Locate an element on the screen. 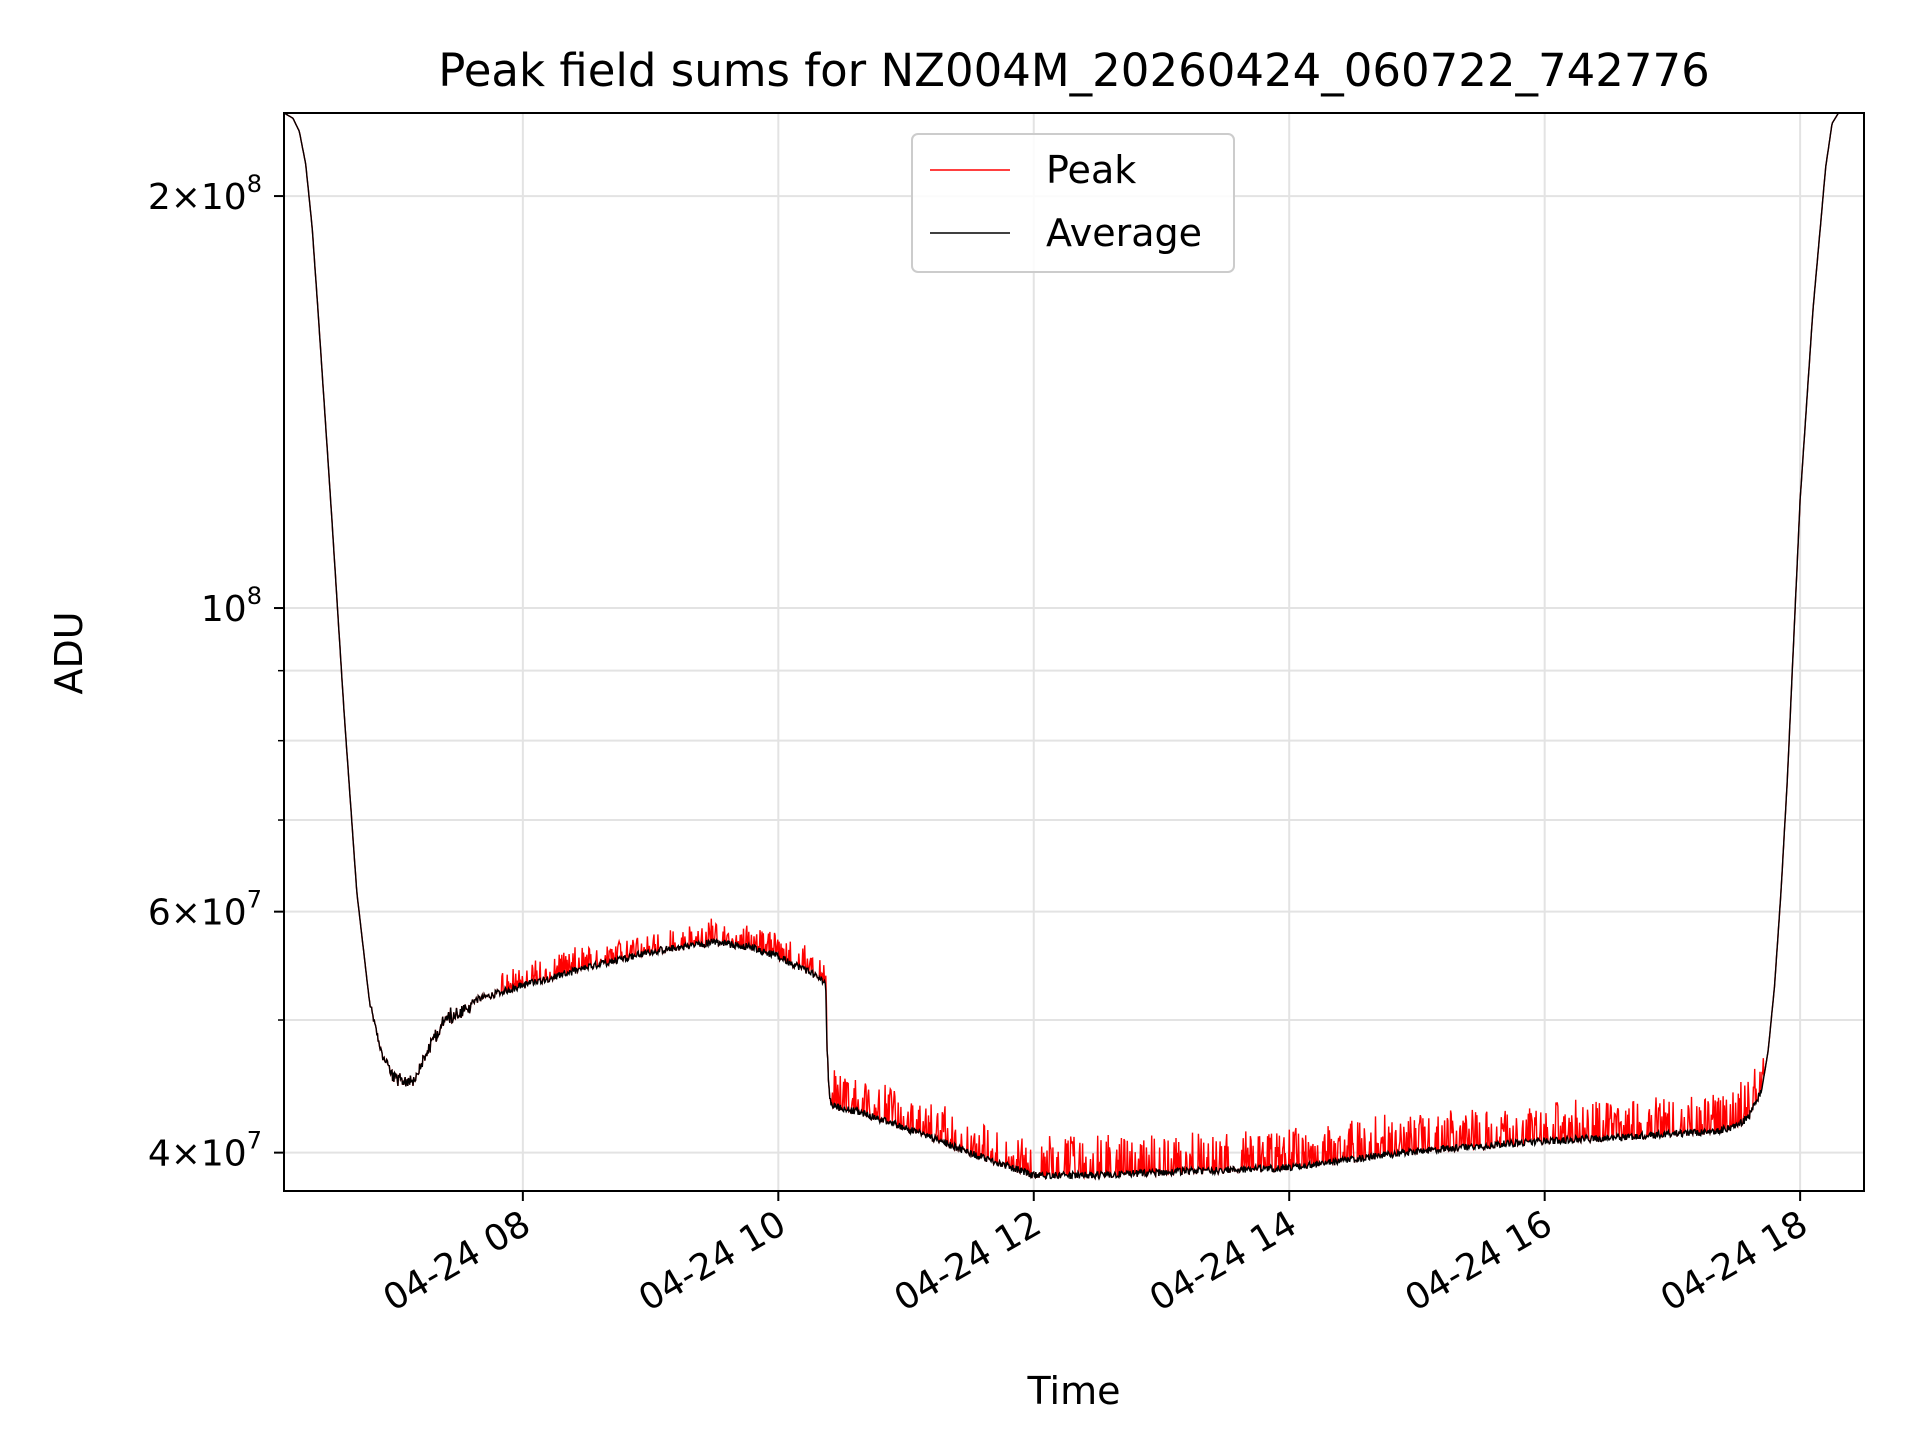 Image resolution: width=1920 pixels, height=1440 pixels. y-tick-label: 6×107 is located at coordinates (205, 910).